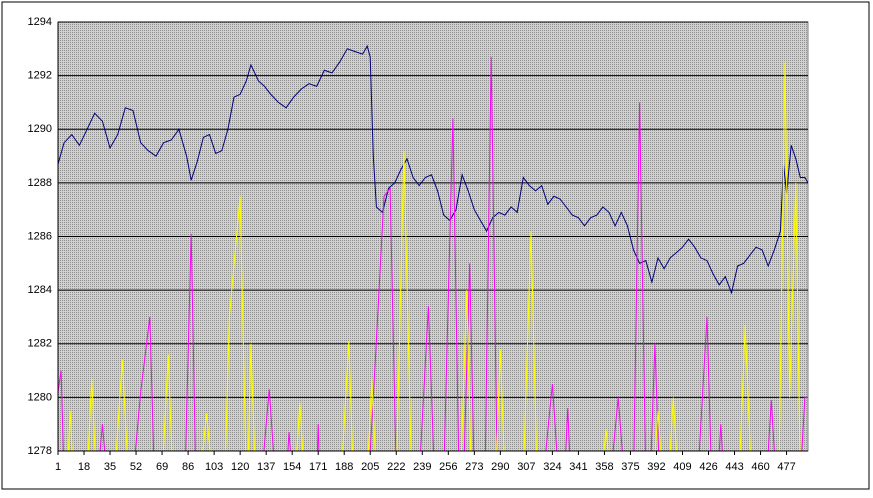 This screenshot has width=873, height=498. I want to click on x-tick-label: 290, so click(500, 467).